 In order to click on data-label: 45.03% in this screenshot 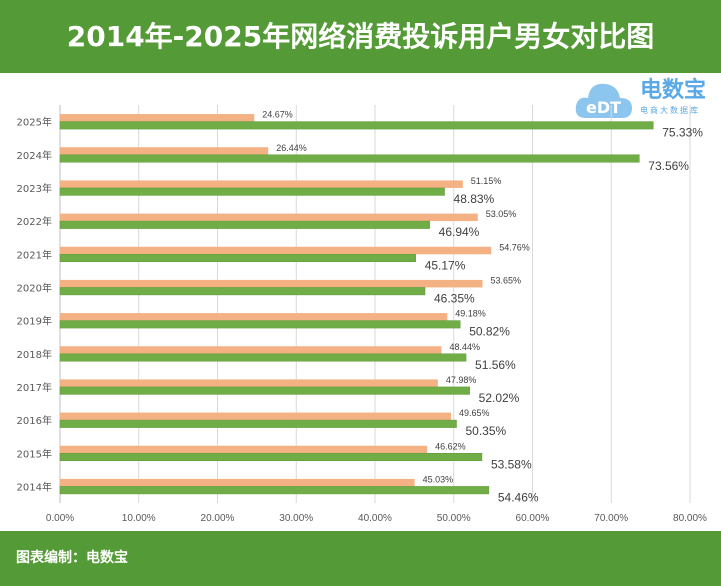, I will do `click(438, 479)`.